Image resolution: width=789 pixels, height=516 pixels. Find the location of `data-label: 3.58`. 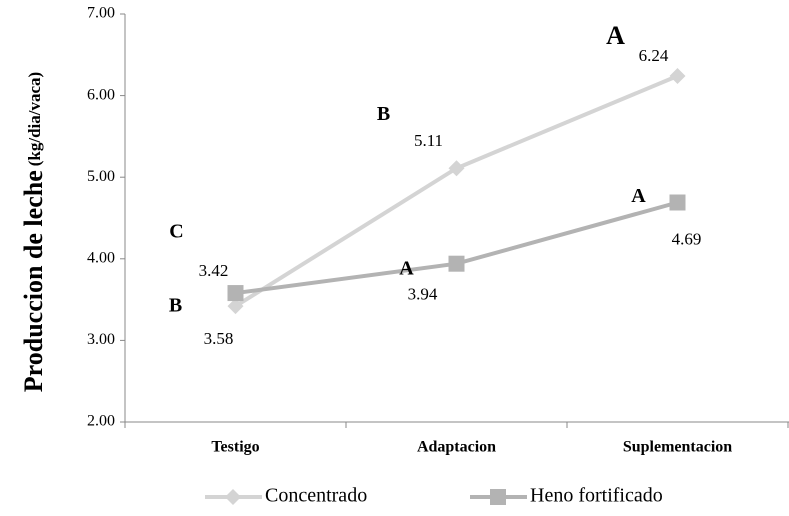

data-label: 3.58 is located at coordinates (219, 338).